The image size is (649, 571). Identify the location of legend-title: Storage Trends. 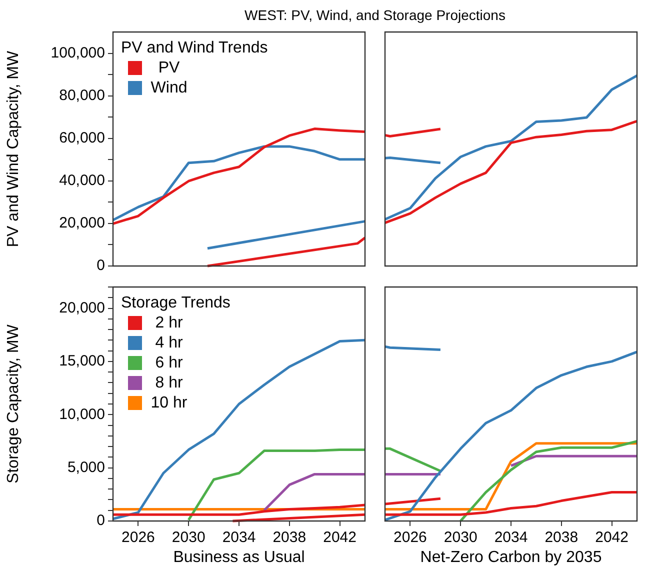
(175, 303).